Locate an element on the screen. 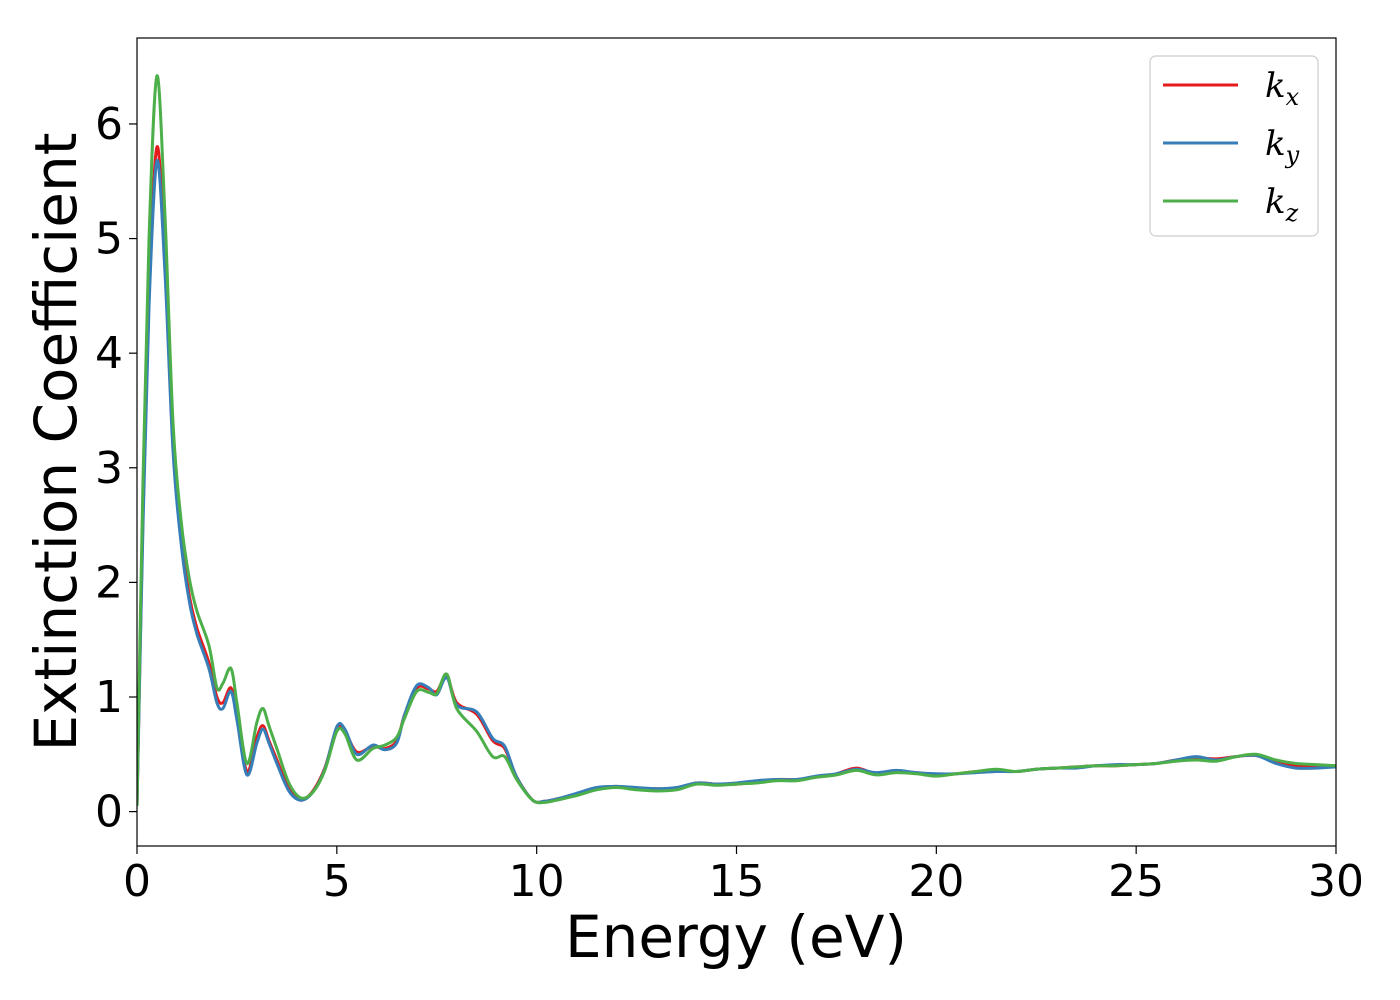 Image resolution: width=1400 pixels, height=1000 pixels. y-axis-title: Extinction Coefficient is located at coordinates (56, 442).